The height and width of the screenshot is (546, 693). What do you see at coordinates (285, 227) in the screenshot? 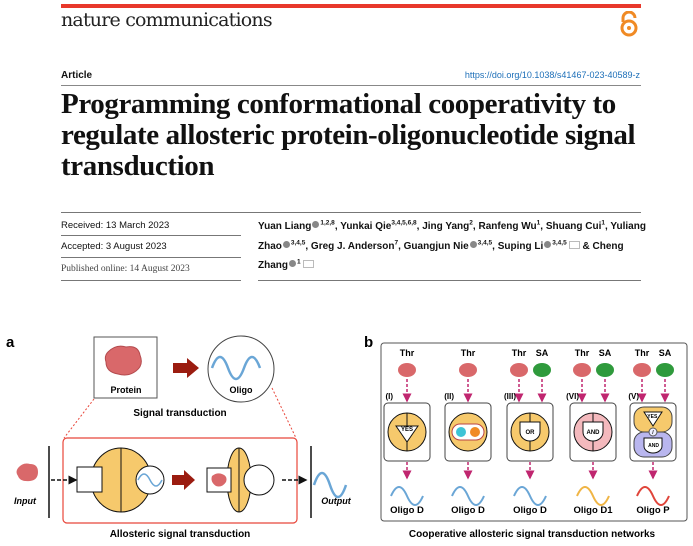
I see `author-name: Yuan Liang` at bounding box center [285, 227].